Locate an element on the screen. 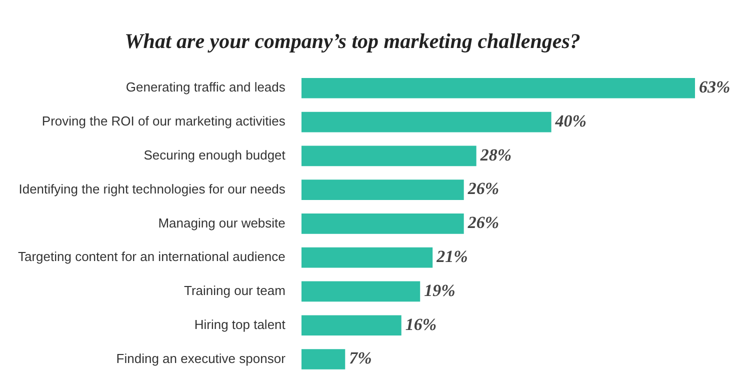 Image resolution: width=750 pixels, height=392 pixels. y-tick-label: Training our team is located at coordinates (235, 290).